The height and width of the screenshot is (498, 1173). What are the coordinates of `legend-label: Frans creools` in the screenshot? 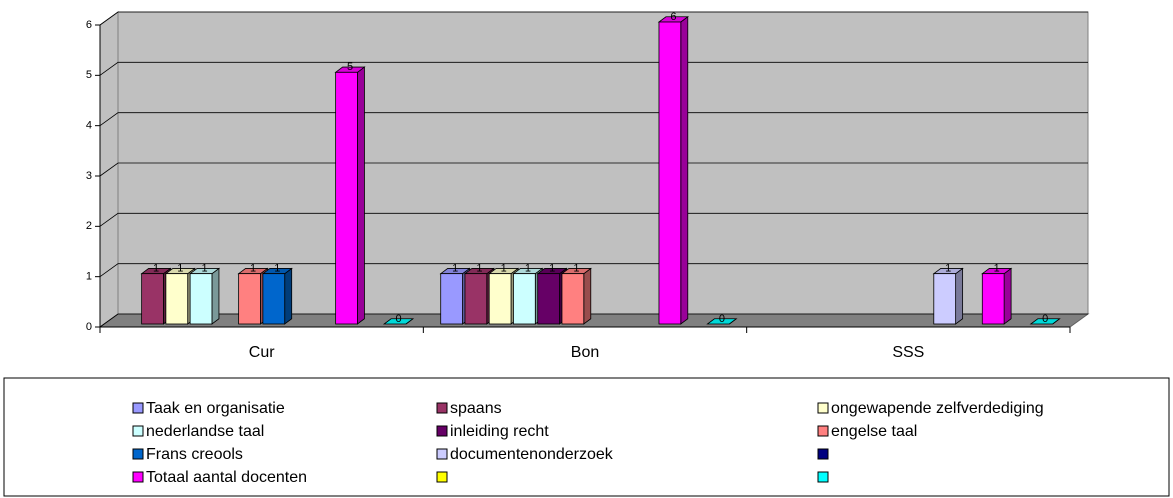 It's located at (194, 454).